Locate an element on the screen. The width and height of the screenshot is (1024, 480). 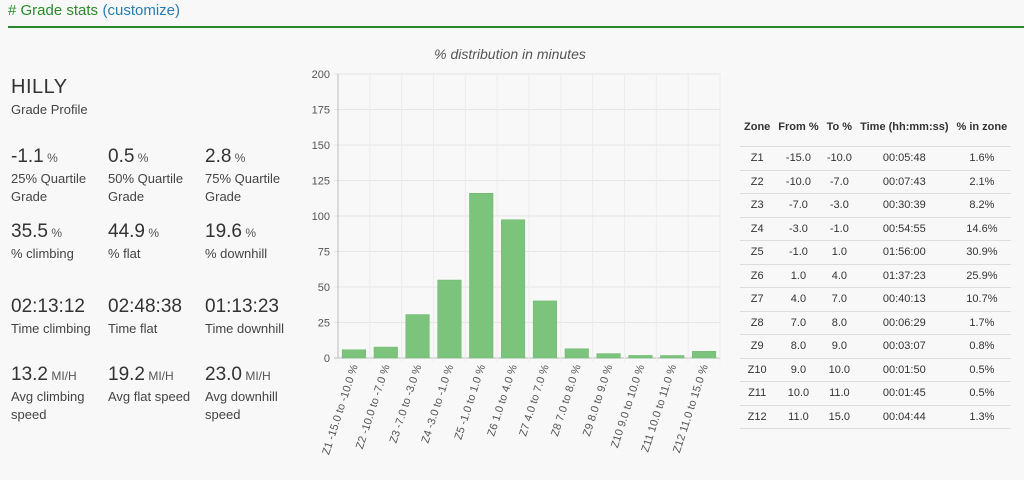
stat-value: 02:48:38 is located at coordinates (158, 307).